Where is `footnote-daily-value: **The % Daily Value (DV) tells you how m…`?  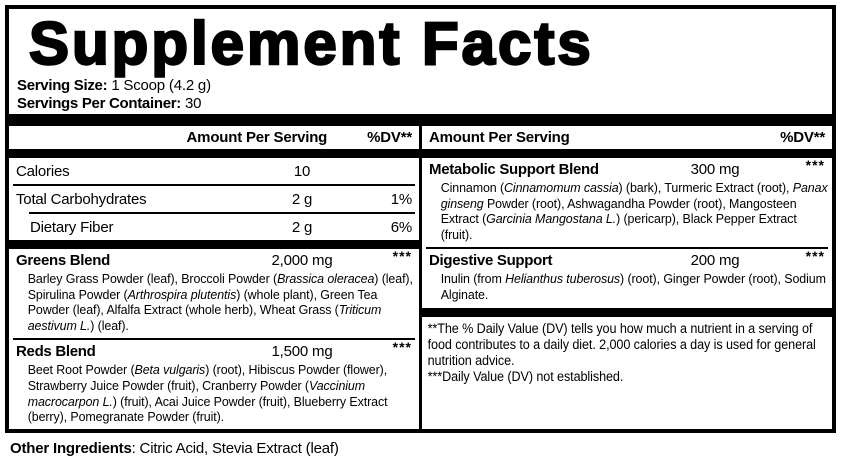
footnote-daily-value: **The % Daily Value (DV) tells you how m… is located at coordinates (621, 344).